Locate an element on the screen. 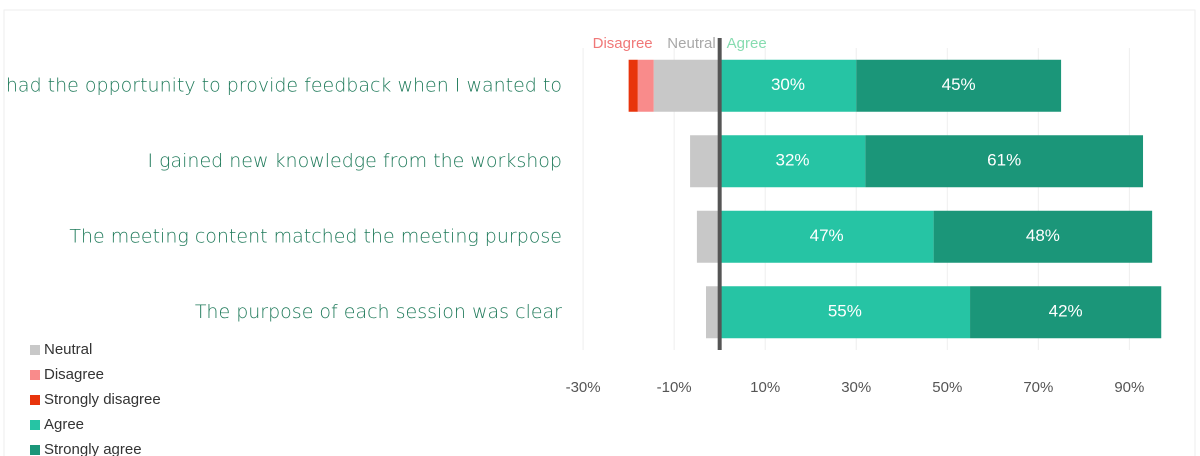  value-label: 42% is located at coordinates (1066, 311).